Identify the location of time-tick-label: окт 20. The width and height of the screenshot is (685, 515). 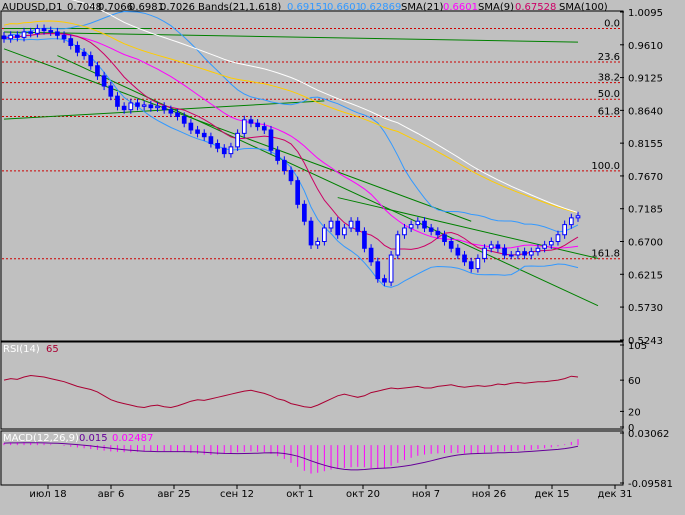
(363, 494).